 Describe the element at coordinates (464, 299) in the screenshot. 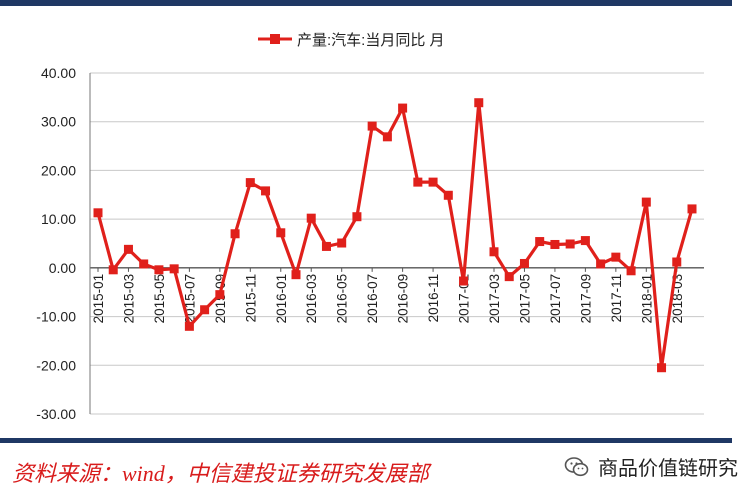

I see `x-tick-label: 2017-01` at that location.